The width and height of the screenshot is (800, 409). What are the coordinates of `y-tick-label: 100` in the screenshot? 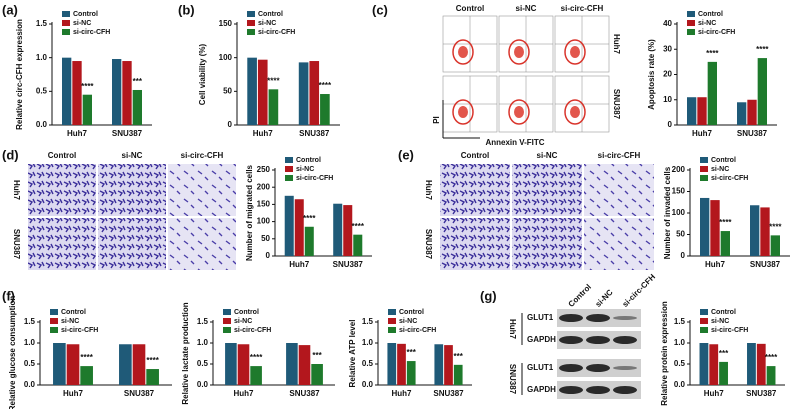 It's located at (226, 57).